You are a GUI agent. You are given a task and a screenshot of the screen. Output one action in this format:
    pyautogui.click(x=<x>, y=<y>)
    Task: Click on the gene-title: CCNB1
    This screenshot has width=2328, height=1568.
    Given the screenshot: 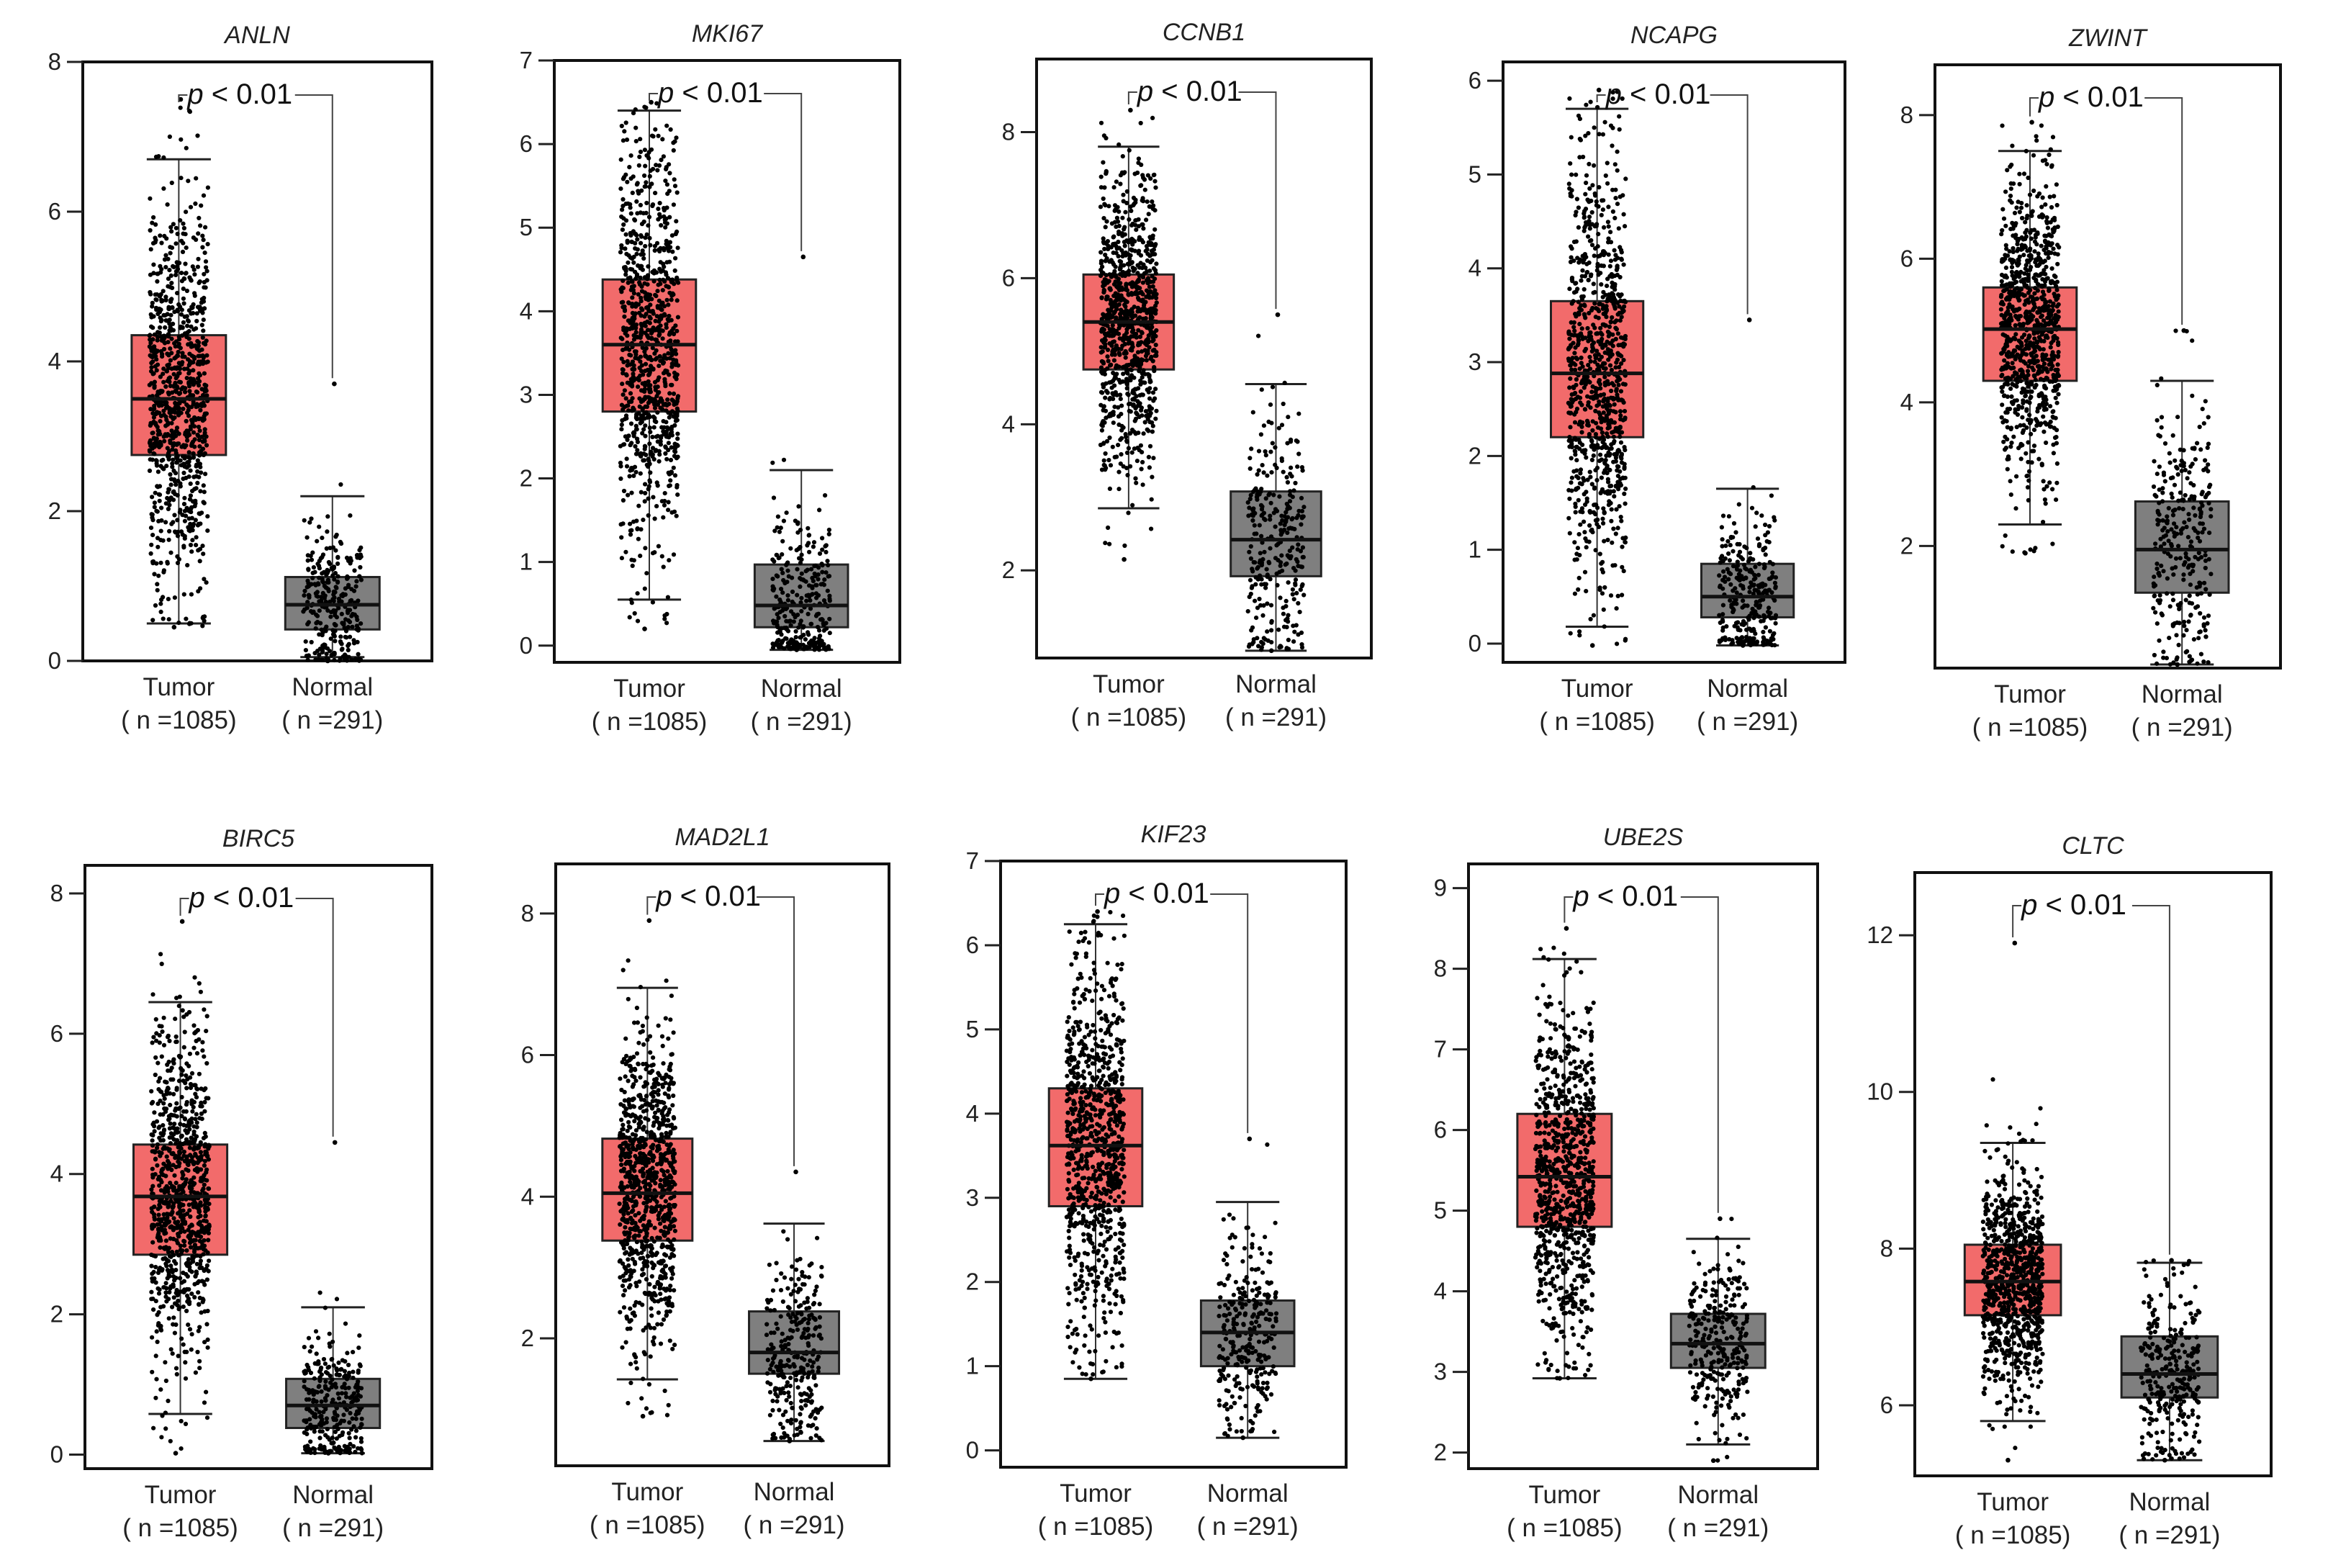 What is the action you would take?
    pyautogui.click(x=1204, y=32)
    